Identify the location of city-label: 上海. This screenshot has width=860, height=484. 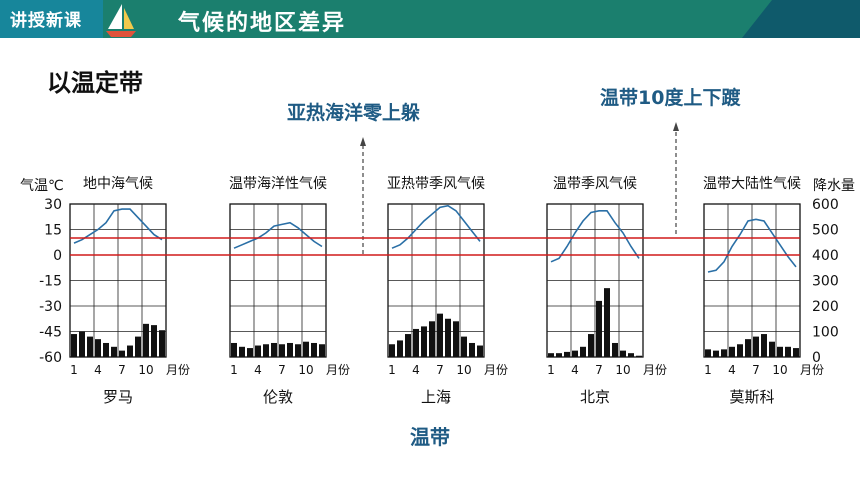
(436, 397).